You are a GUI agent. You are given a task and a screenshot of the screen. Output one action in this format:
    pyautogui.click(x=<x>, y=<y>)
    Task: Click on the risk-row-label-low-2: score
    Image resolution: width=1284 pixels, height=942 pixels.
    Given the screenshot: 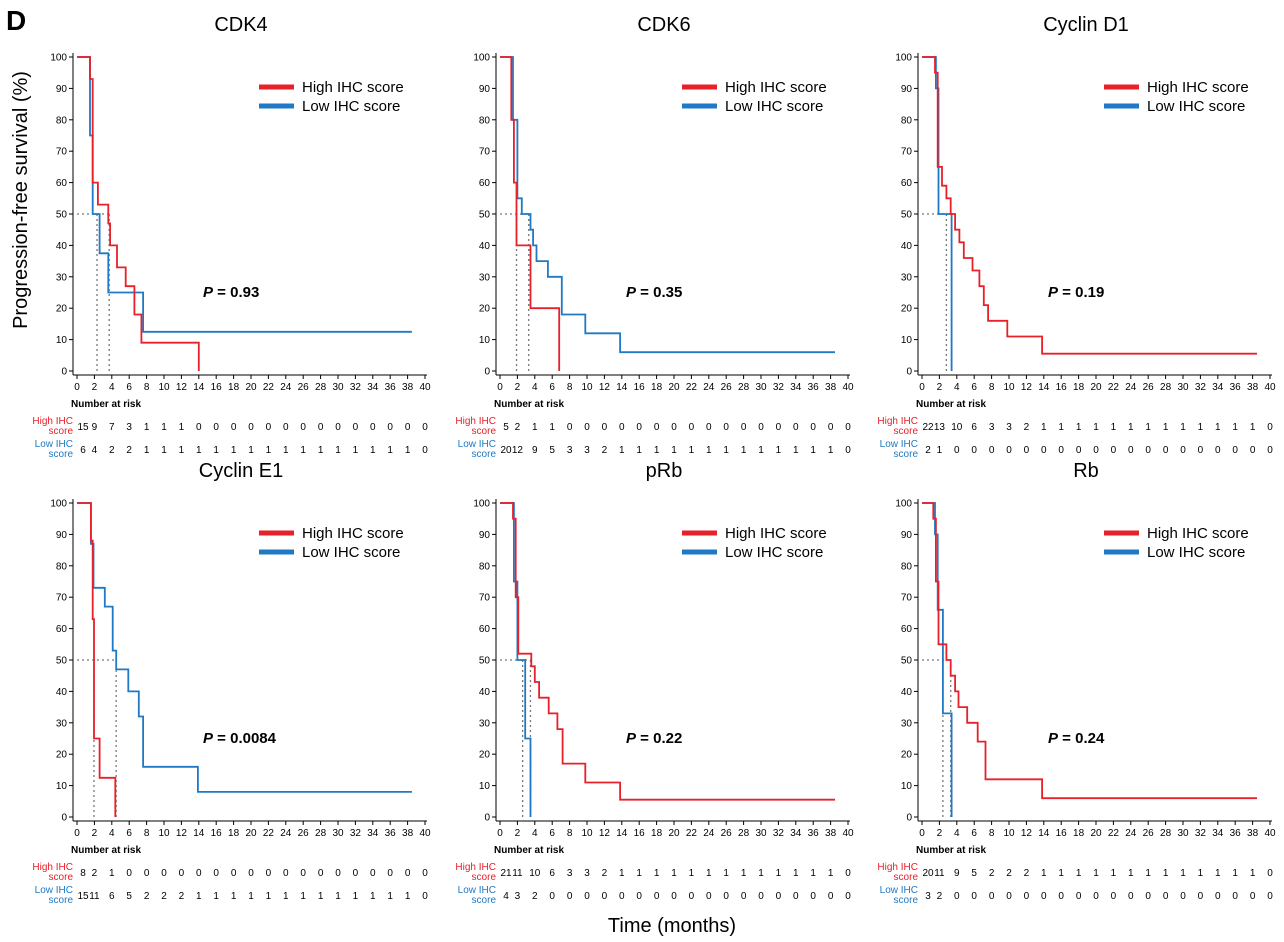 What is the action you would take?
    pyautogui.click(x=61, y=454)
    